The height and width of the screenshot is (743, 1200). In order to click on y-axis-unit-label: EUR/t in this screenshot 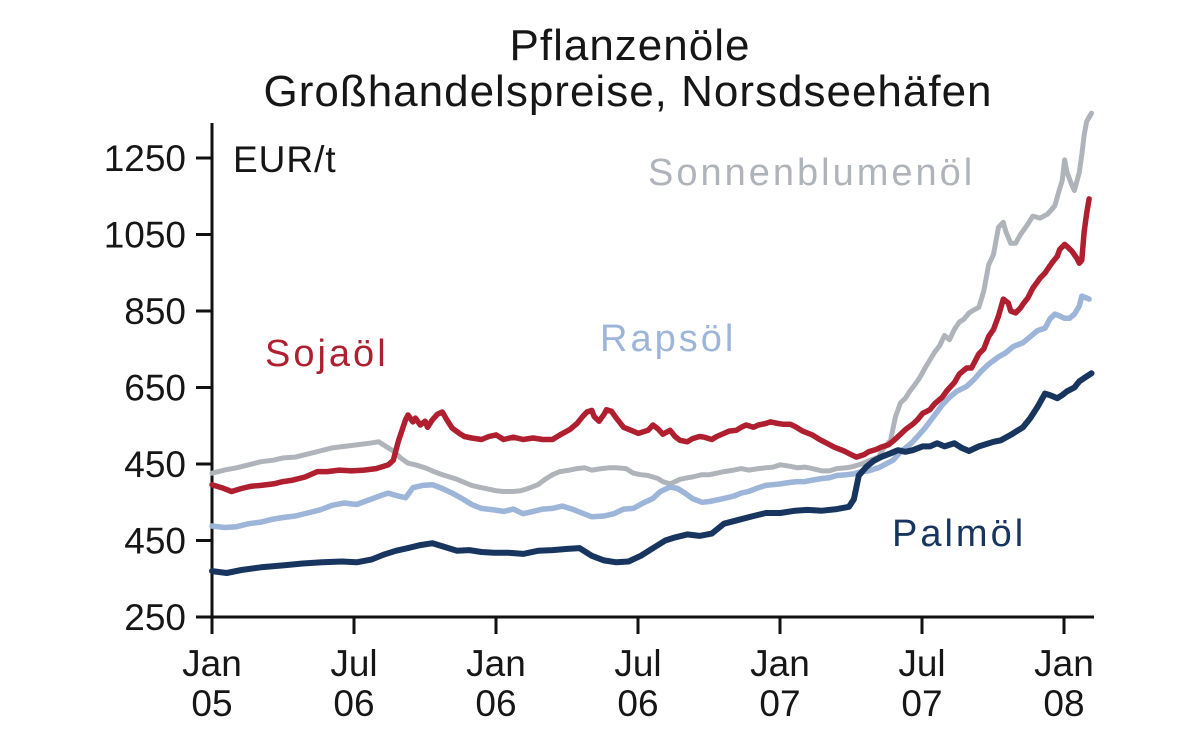, I will do `click(285, 159)`.